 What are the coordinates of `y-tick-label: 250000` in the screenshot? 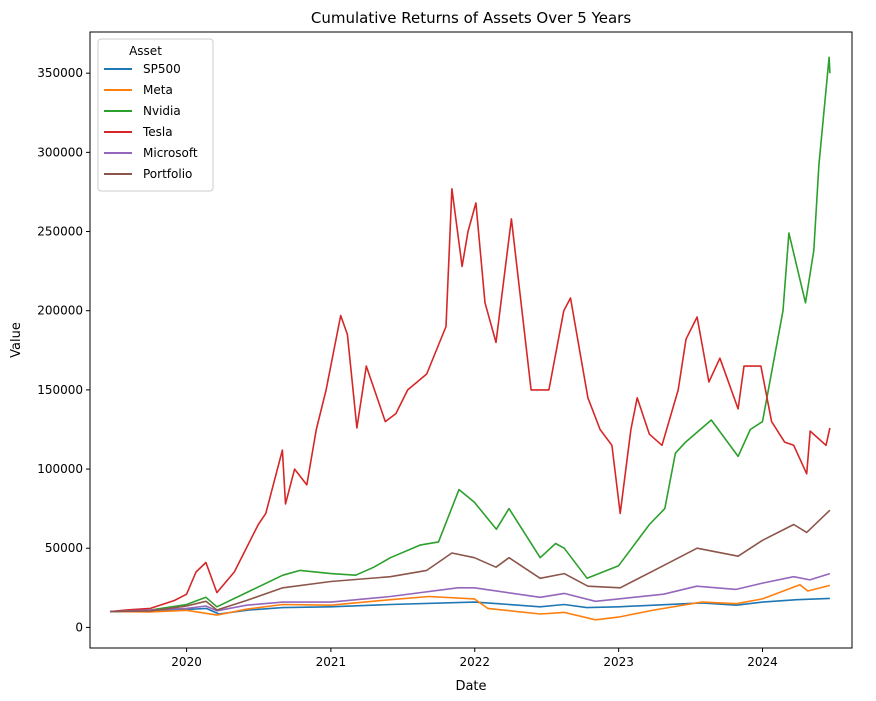 It's located at (60, 232).